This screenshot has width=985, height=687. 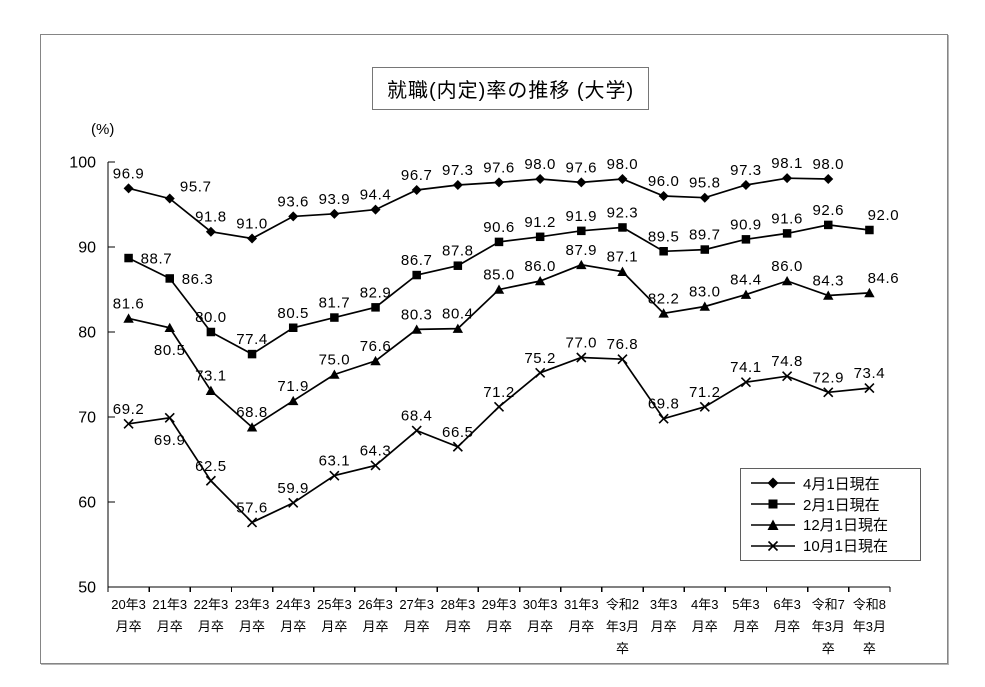 What do you see at coordinates (540, 266) in the screenshot?
I see `data-label: 86.0` at bounding box center [540, 266].